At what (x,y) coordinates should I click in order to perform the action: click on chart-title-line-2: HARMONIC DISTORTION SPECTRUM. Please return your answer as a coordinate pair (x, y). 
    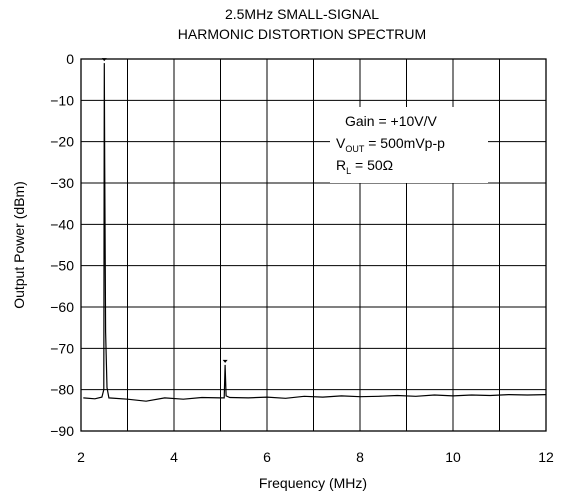
    Looking at the image, I should click on (302, 34).